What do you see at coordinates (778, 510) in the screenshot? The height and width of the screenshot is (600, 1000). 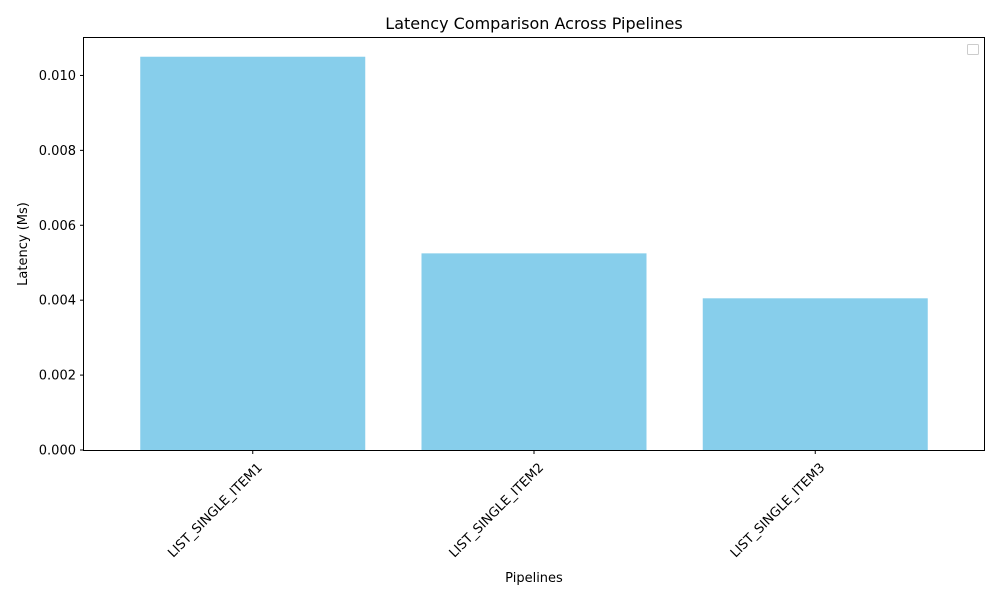 I see `x-tick-label: LIST_SINGLE_ITEM3` at bounding box center [778, 510].